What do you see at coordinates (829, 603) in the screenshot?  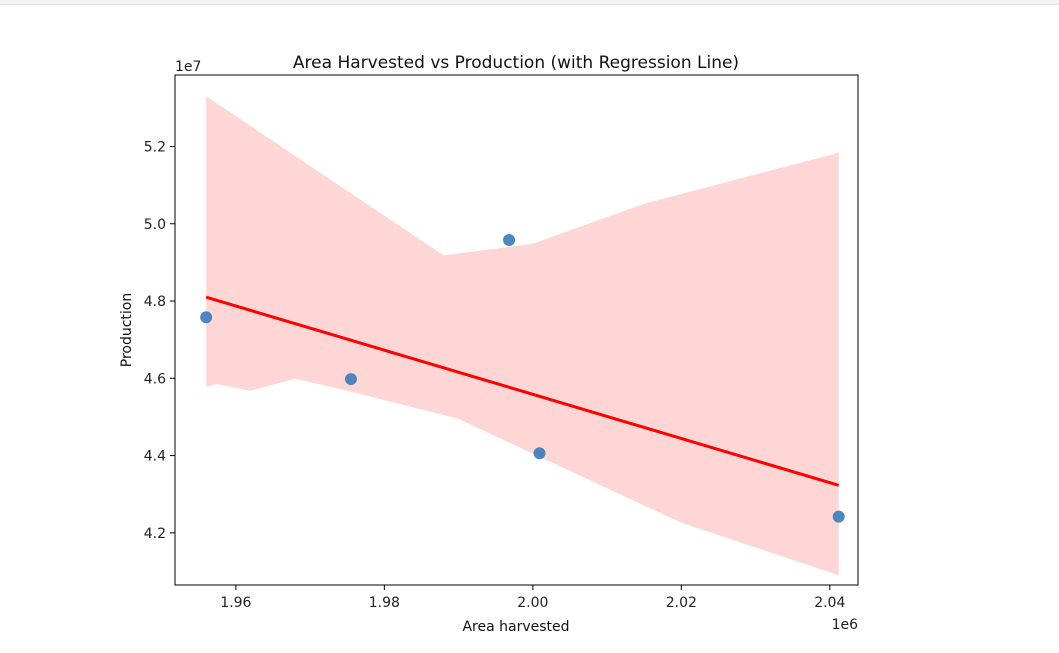 I see `x-tick-label: 2.04` at bounding box center [829, 603].